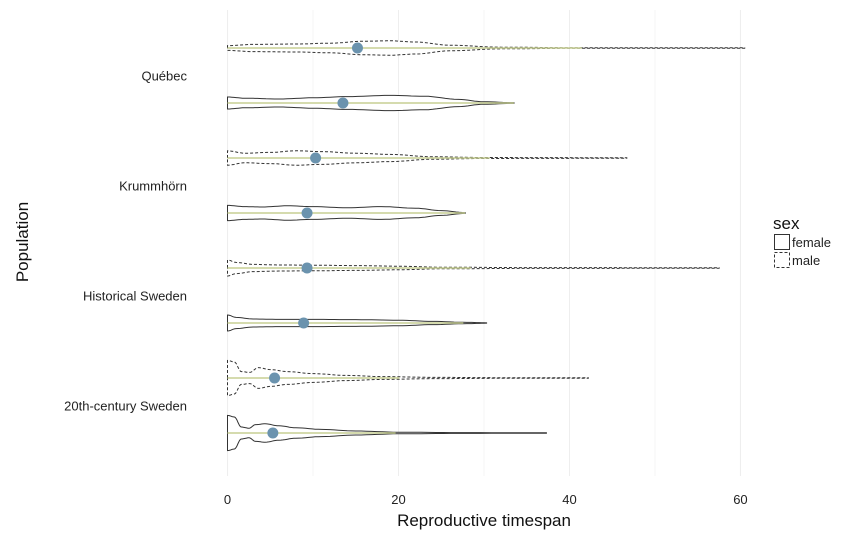 The height and width of the screenshot is (540, 864). Describe the element at coordinates (387, 433) in the screenshot. I see `violin-20th-century-sweden-female` at that location.